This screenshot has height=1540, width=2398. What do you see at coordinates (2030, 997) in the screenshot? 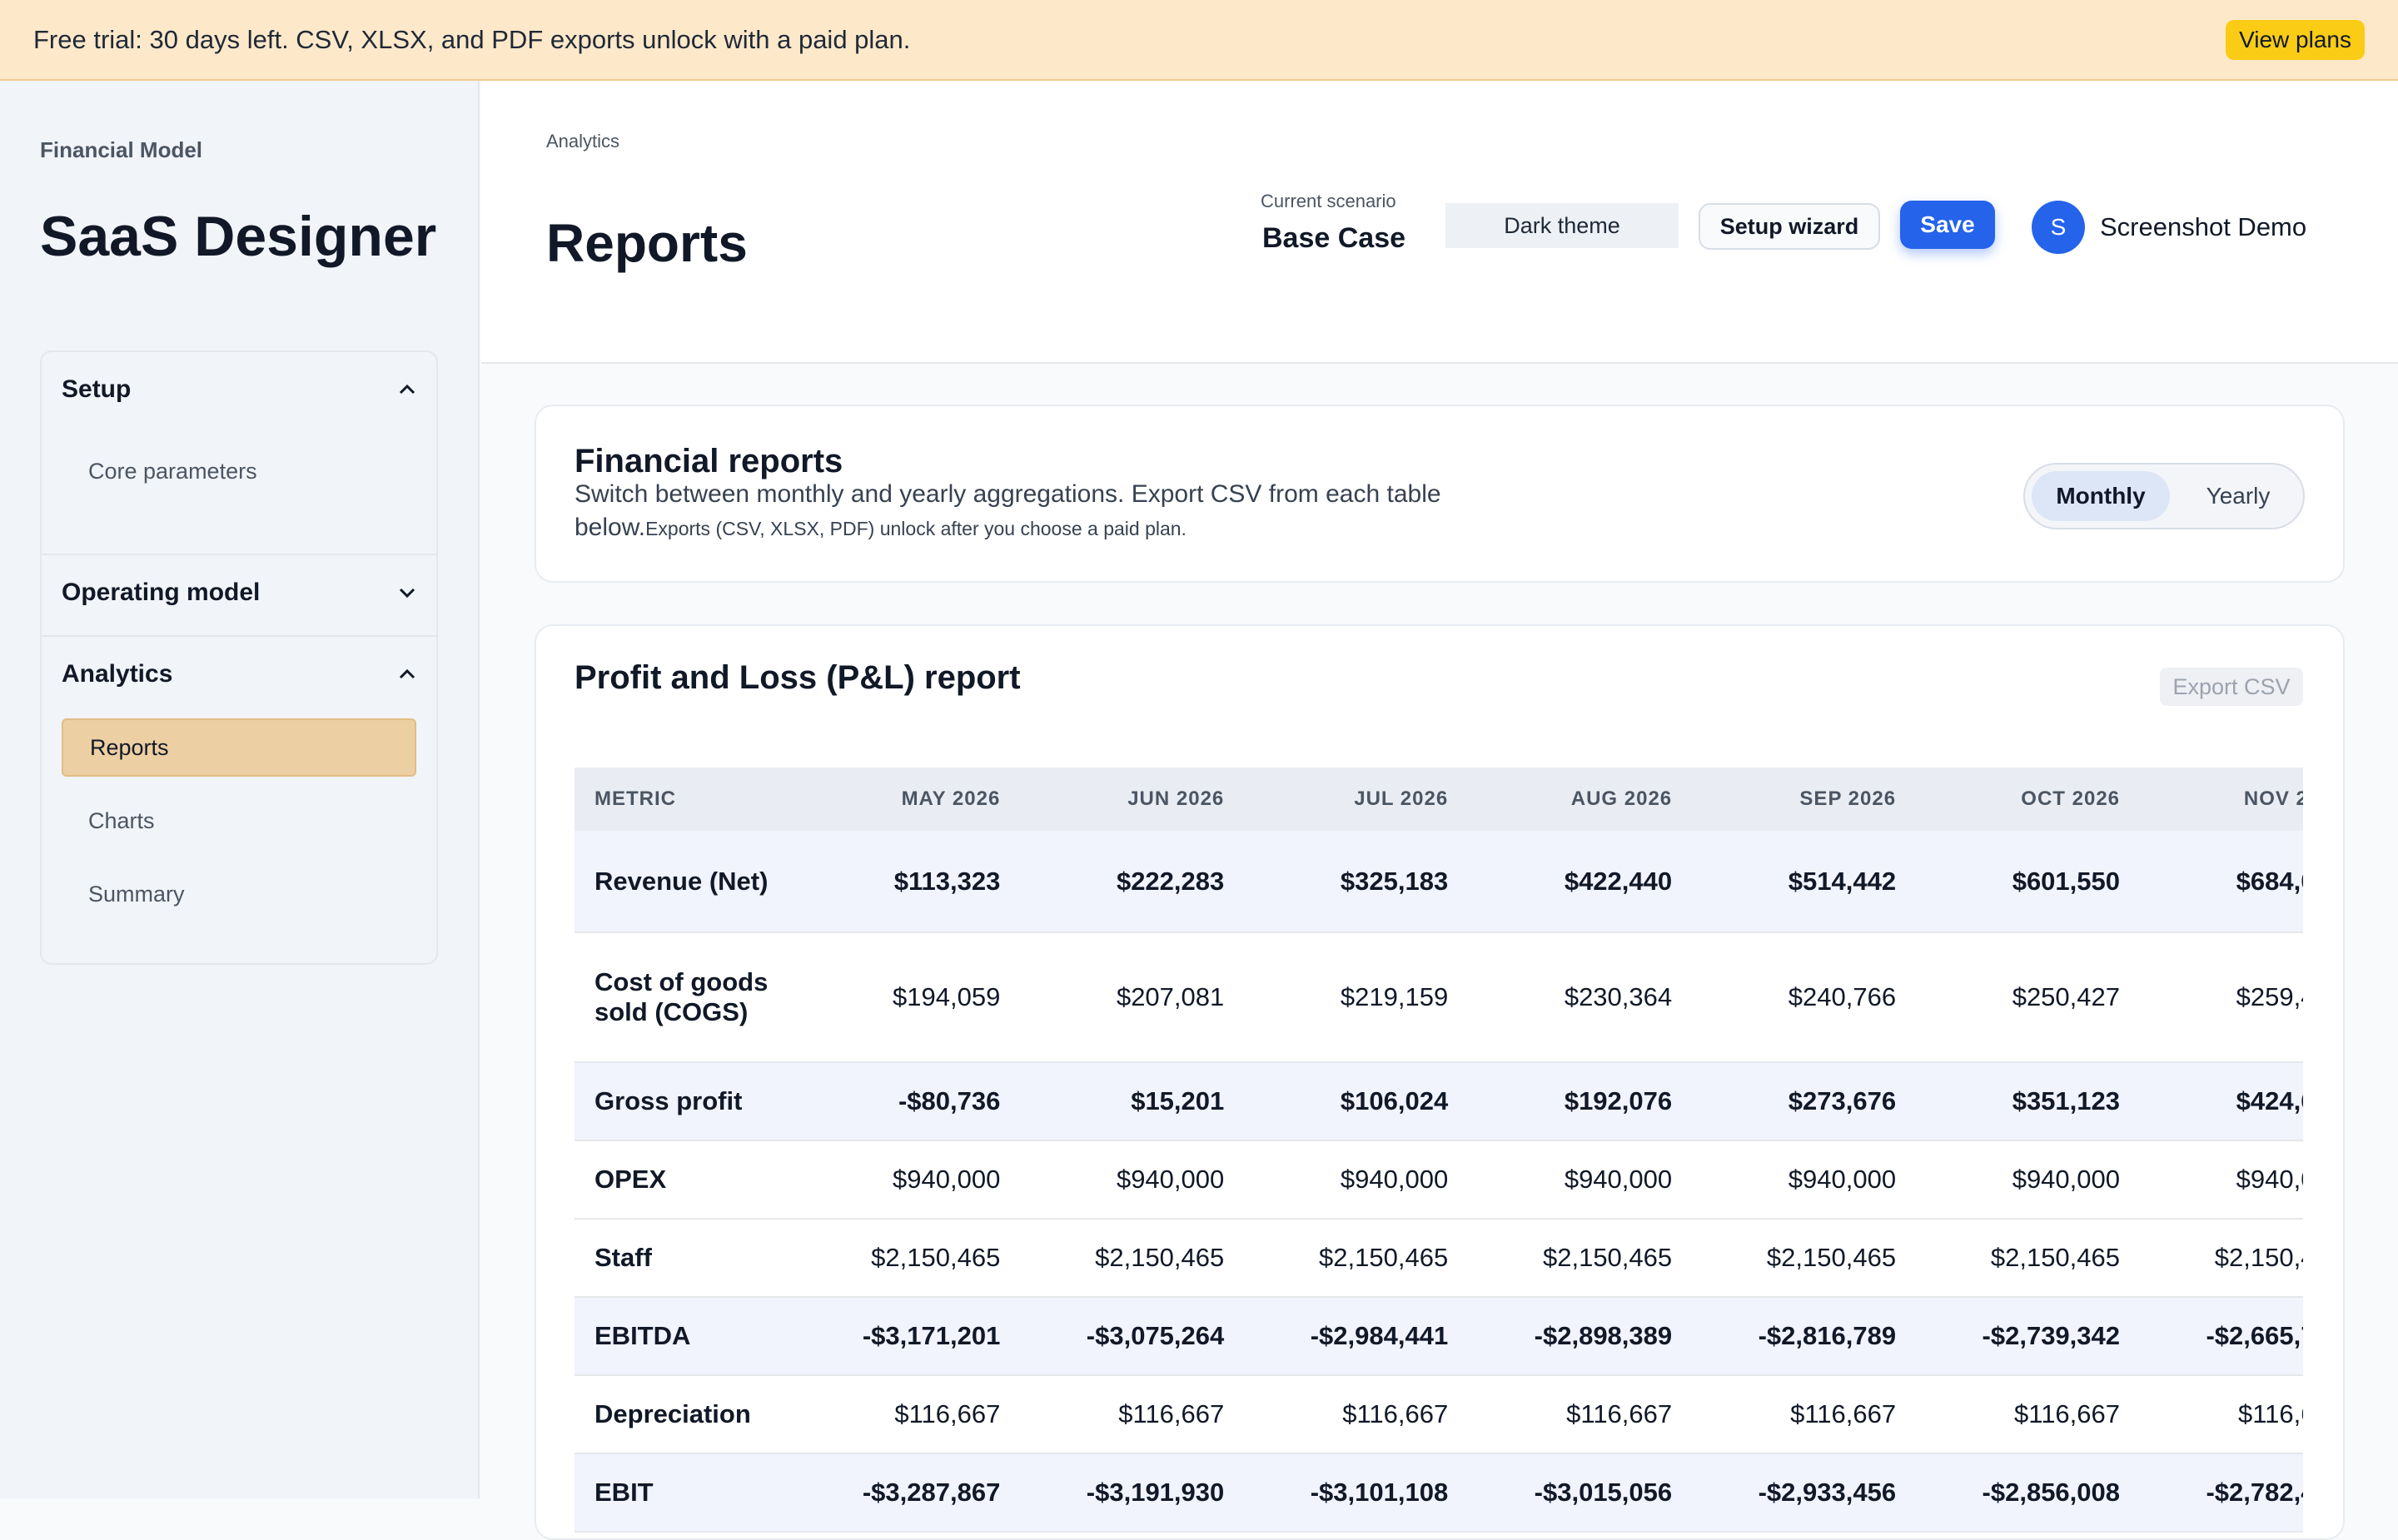
I see `table-cell: $250,427` at bounding box center [2030, 997].